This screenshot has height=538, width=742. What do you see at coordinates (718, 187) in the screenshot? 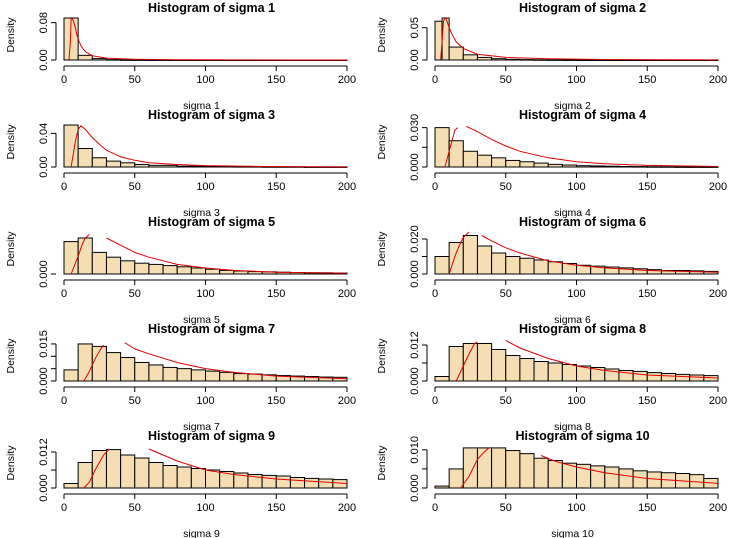
I see `x-tick-label: 200` at bounding box center [718, 187].